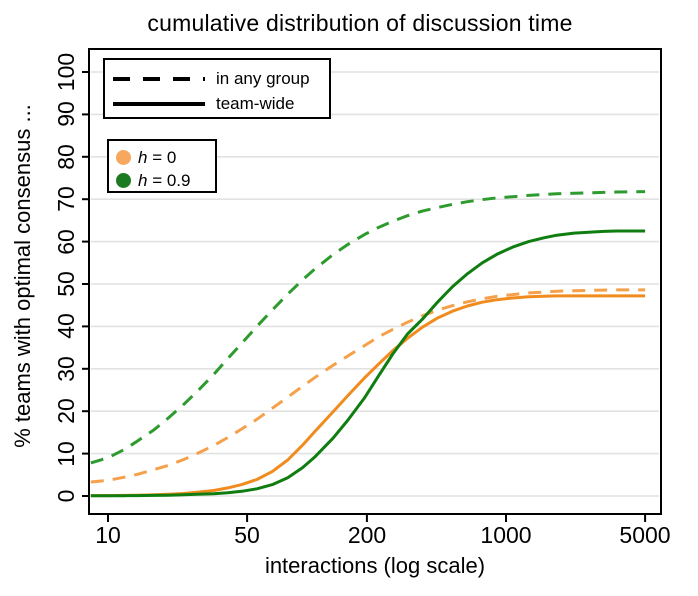  Describe the element at coordinates (645, 535) in the screenshot. I see `x-tick-label-5000: 5000` at that location.